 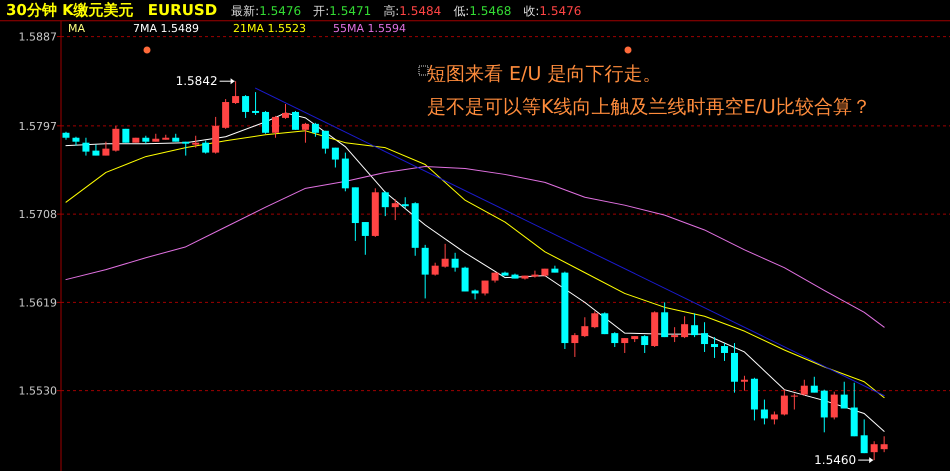 I want to click on annotation: 1.5842, so click(x=197, y=81).